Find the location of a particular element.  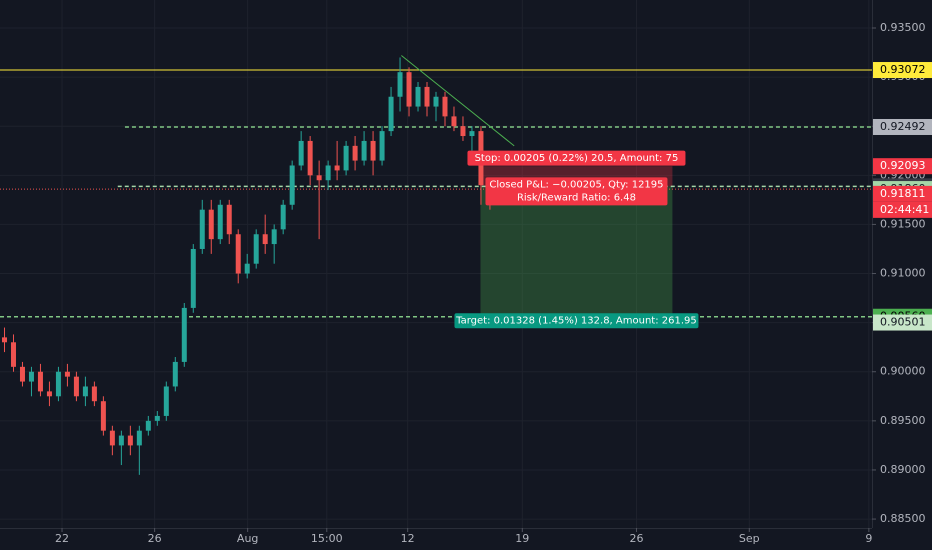

x-tick-label: Aug is located at coordinates (247, 538).